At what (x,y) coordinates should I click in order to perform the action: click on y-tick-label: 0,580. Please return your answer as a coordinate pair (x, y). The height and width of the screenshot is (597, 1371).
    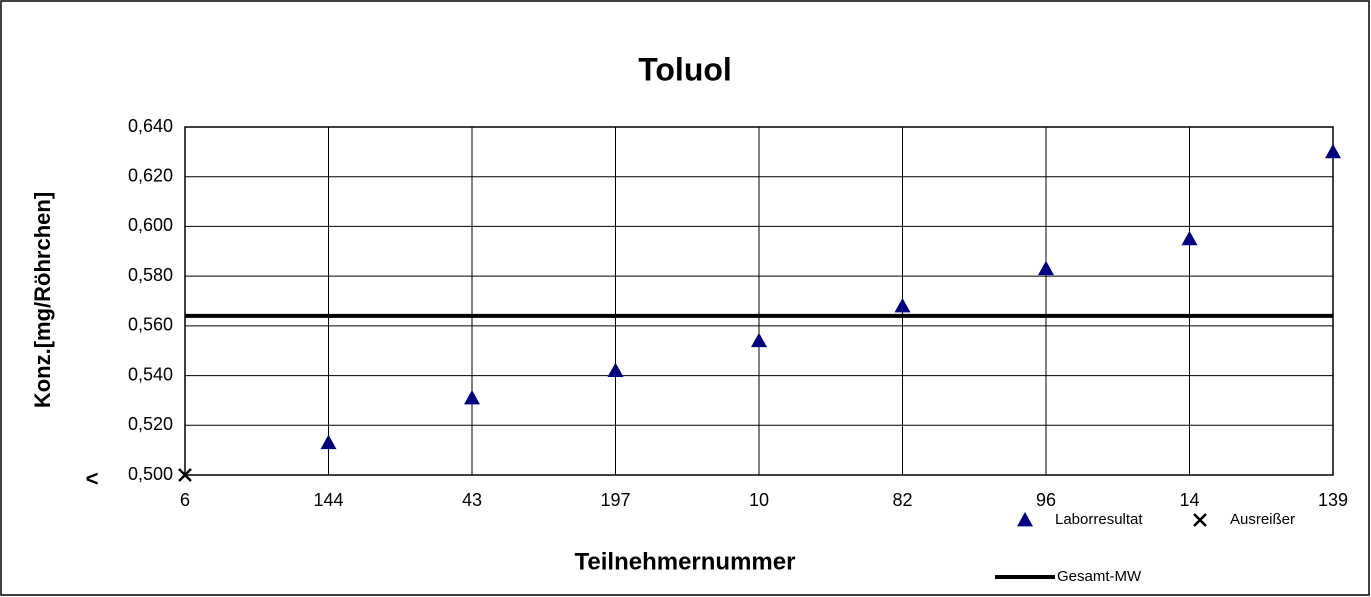
    Looking at the image, I should click on (150, 275).